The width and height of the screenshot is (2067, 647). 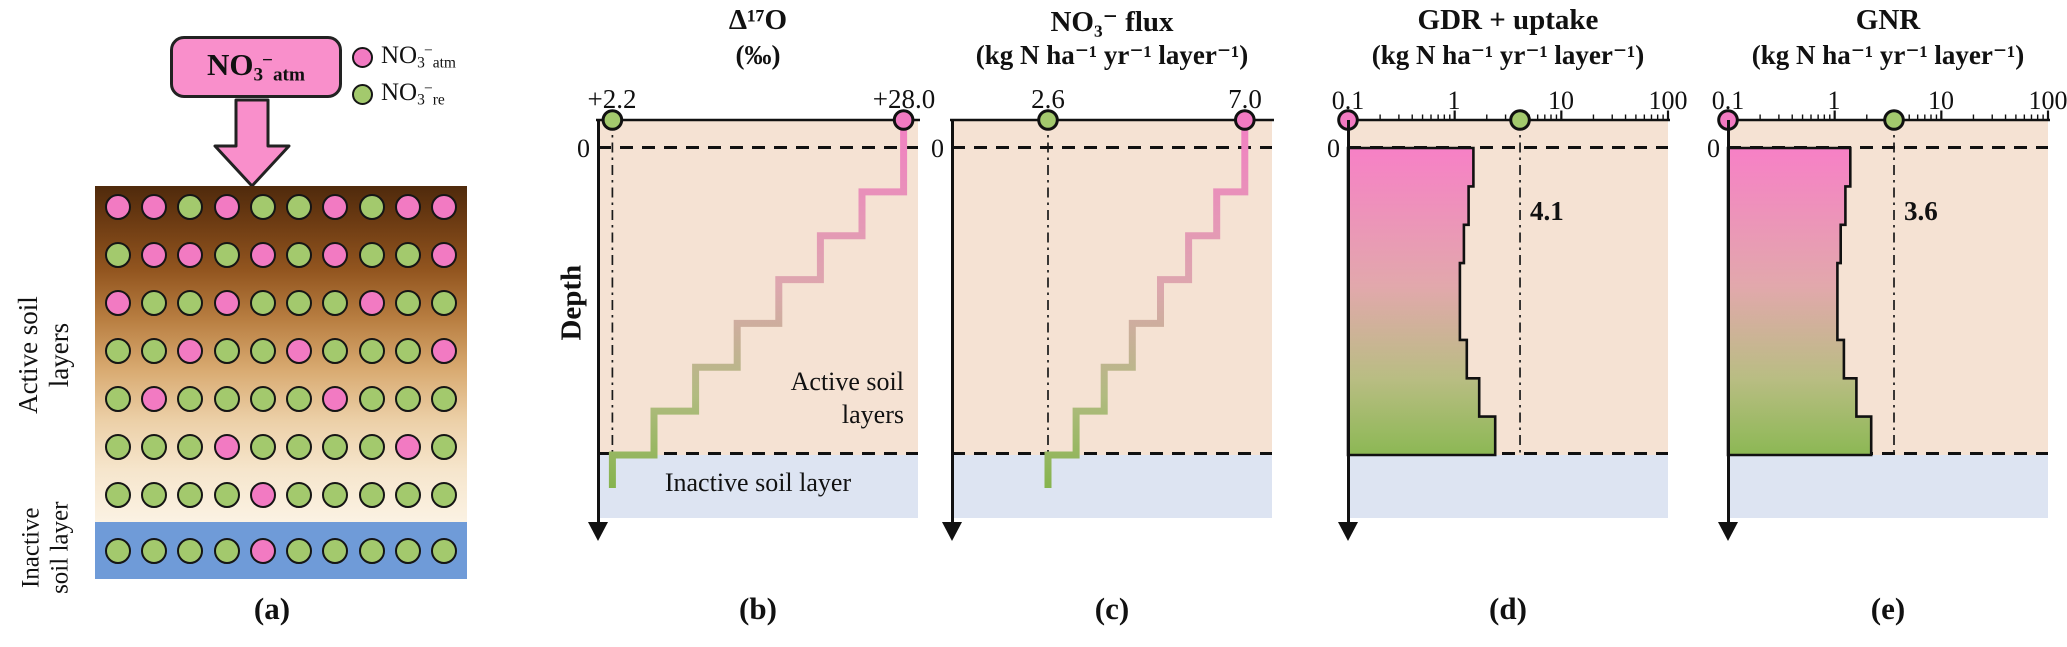 What do you see at coordinates (937, 148) in the screenshot?
I see `panel-c-depth-zero-label: 0` at bounding box center [937, 148].